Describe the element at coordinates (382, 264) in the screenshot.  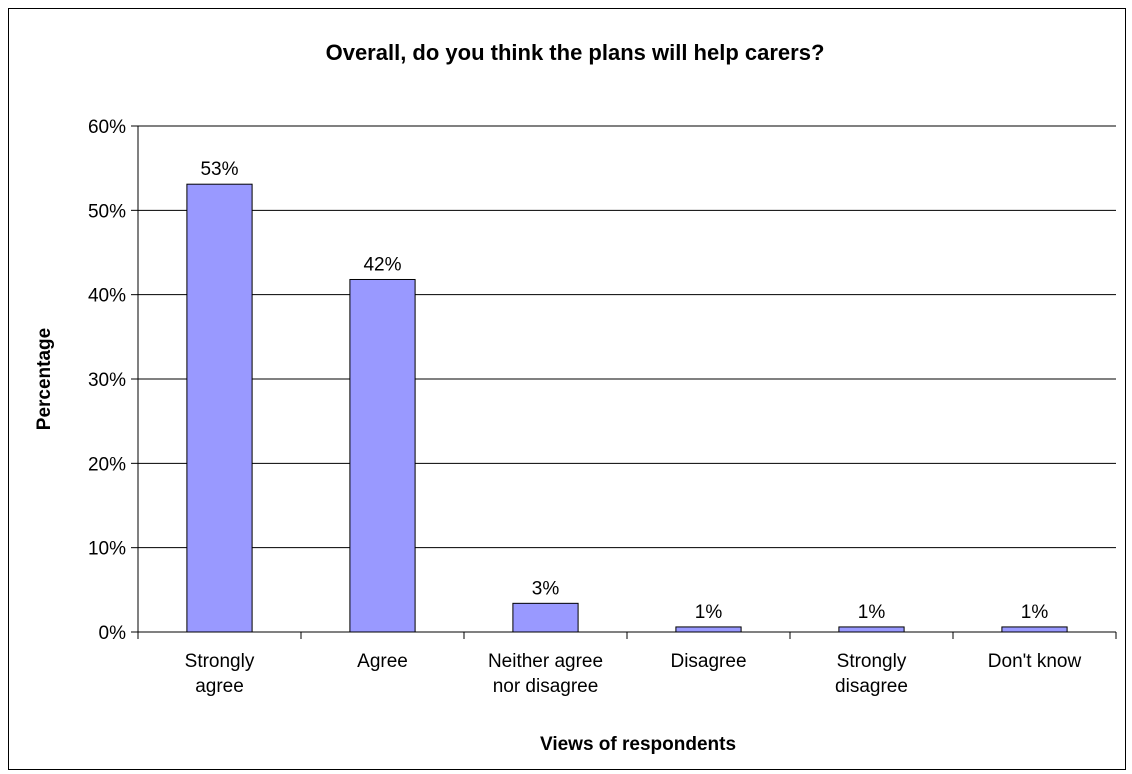
I see `data-label: 42%` at that location.